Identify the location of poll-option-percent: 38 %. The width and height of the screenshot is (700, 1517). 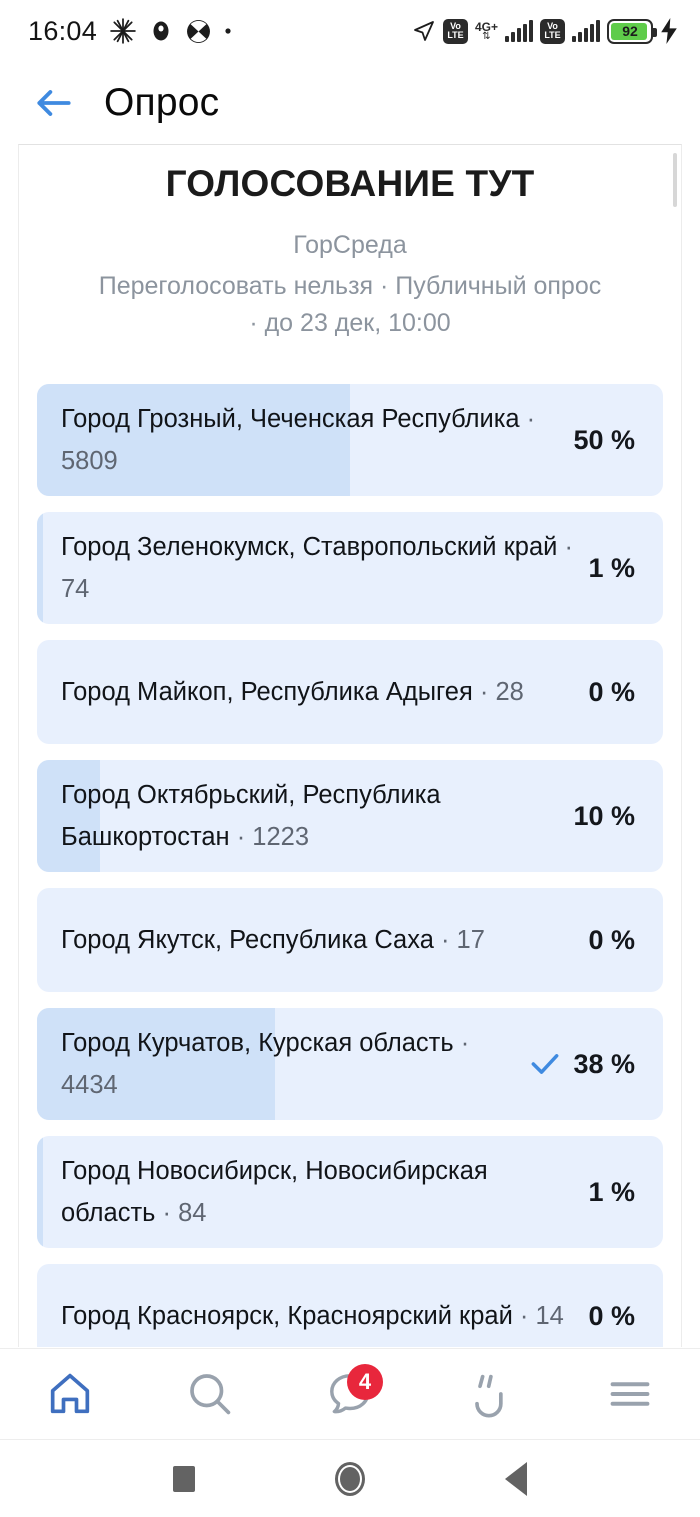
(604, 1063).